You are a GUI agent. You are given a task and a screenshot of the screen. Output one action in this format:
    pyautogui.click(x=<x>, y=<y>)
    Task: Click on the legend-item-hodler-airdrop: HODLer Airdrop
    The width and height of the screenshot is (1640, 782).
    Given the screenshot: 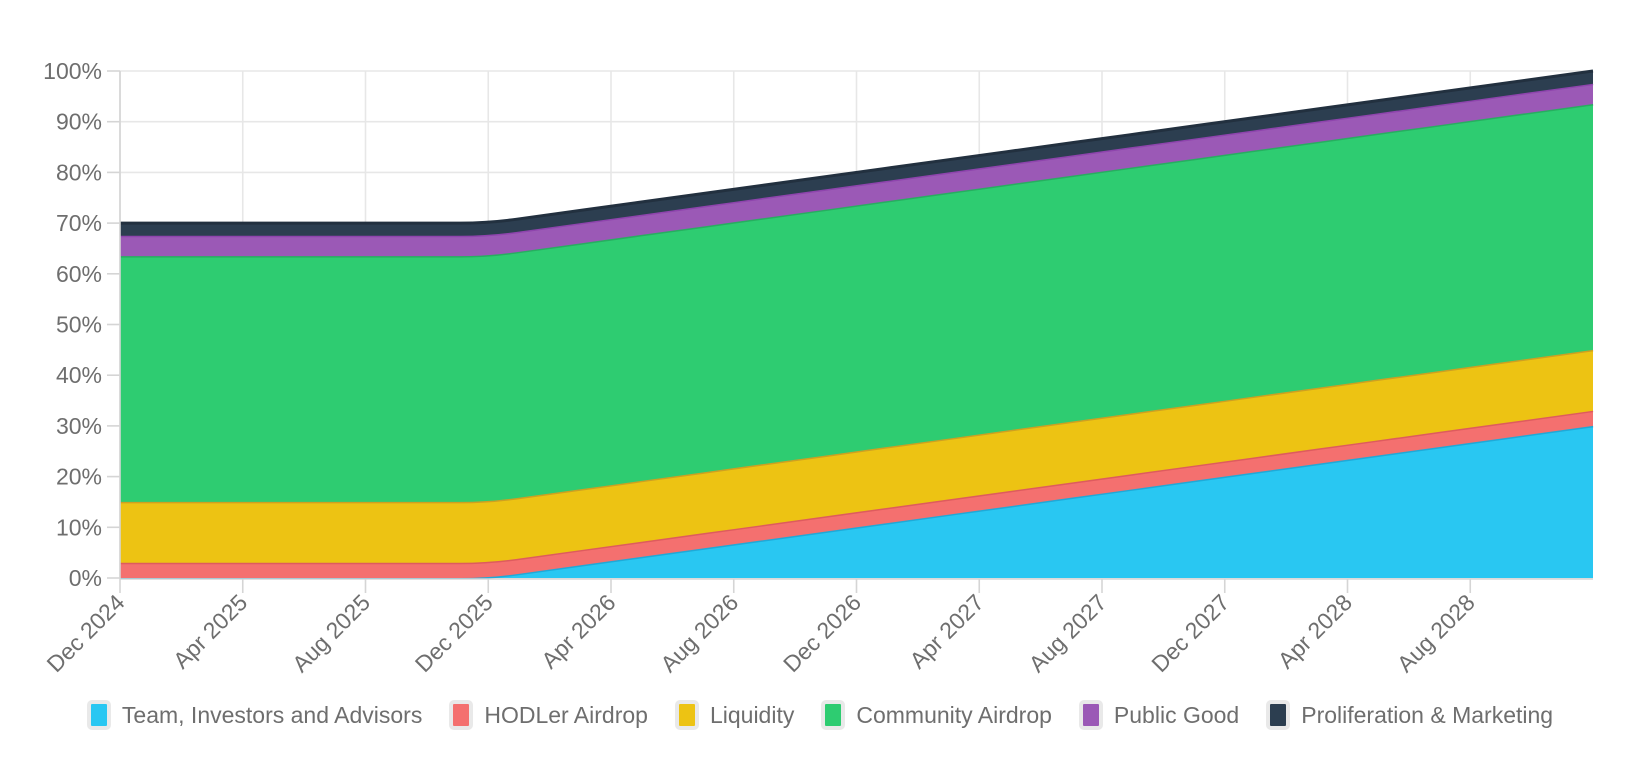 What is the action you would take?
    pyautogui.click(x=548, y=715)
    